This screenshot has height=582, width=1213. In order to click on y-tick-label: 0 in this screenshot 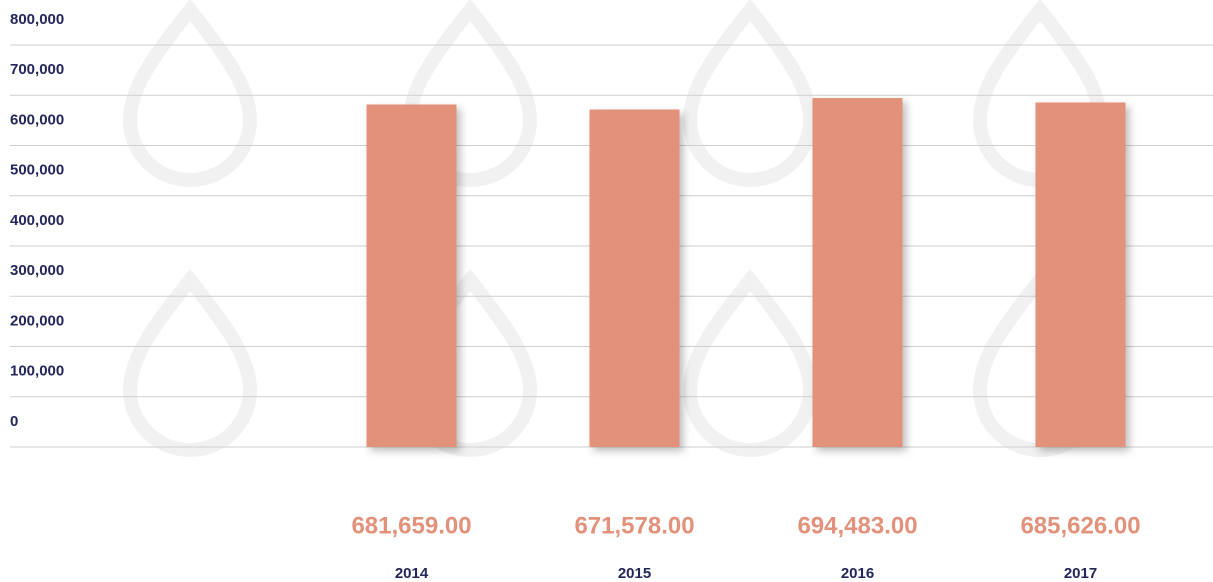, I will do `click(14, 421)`.